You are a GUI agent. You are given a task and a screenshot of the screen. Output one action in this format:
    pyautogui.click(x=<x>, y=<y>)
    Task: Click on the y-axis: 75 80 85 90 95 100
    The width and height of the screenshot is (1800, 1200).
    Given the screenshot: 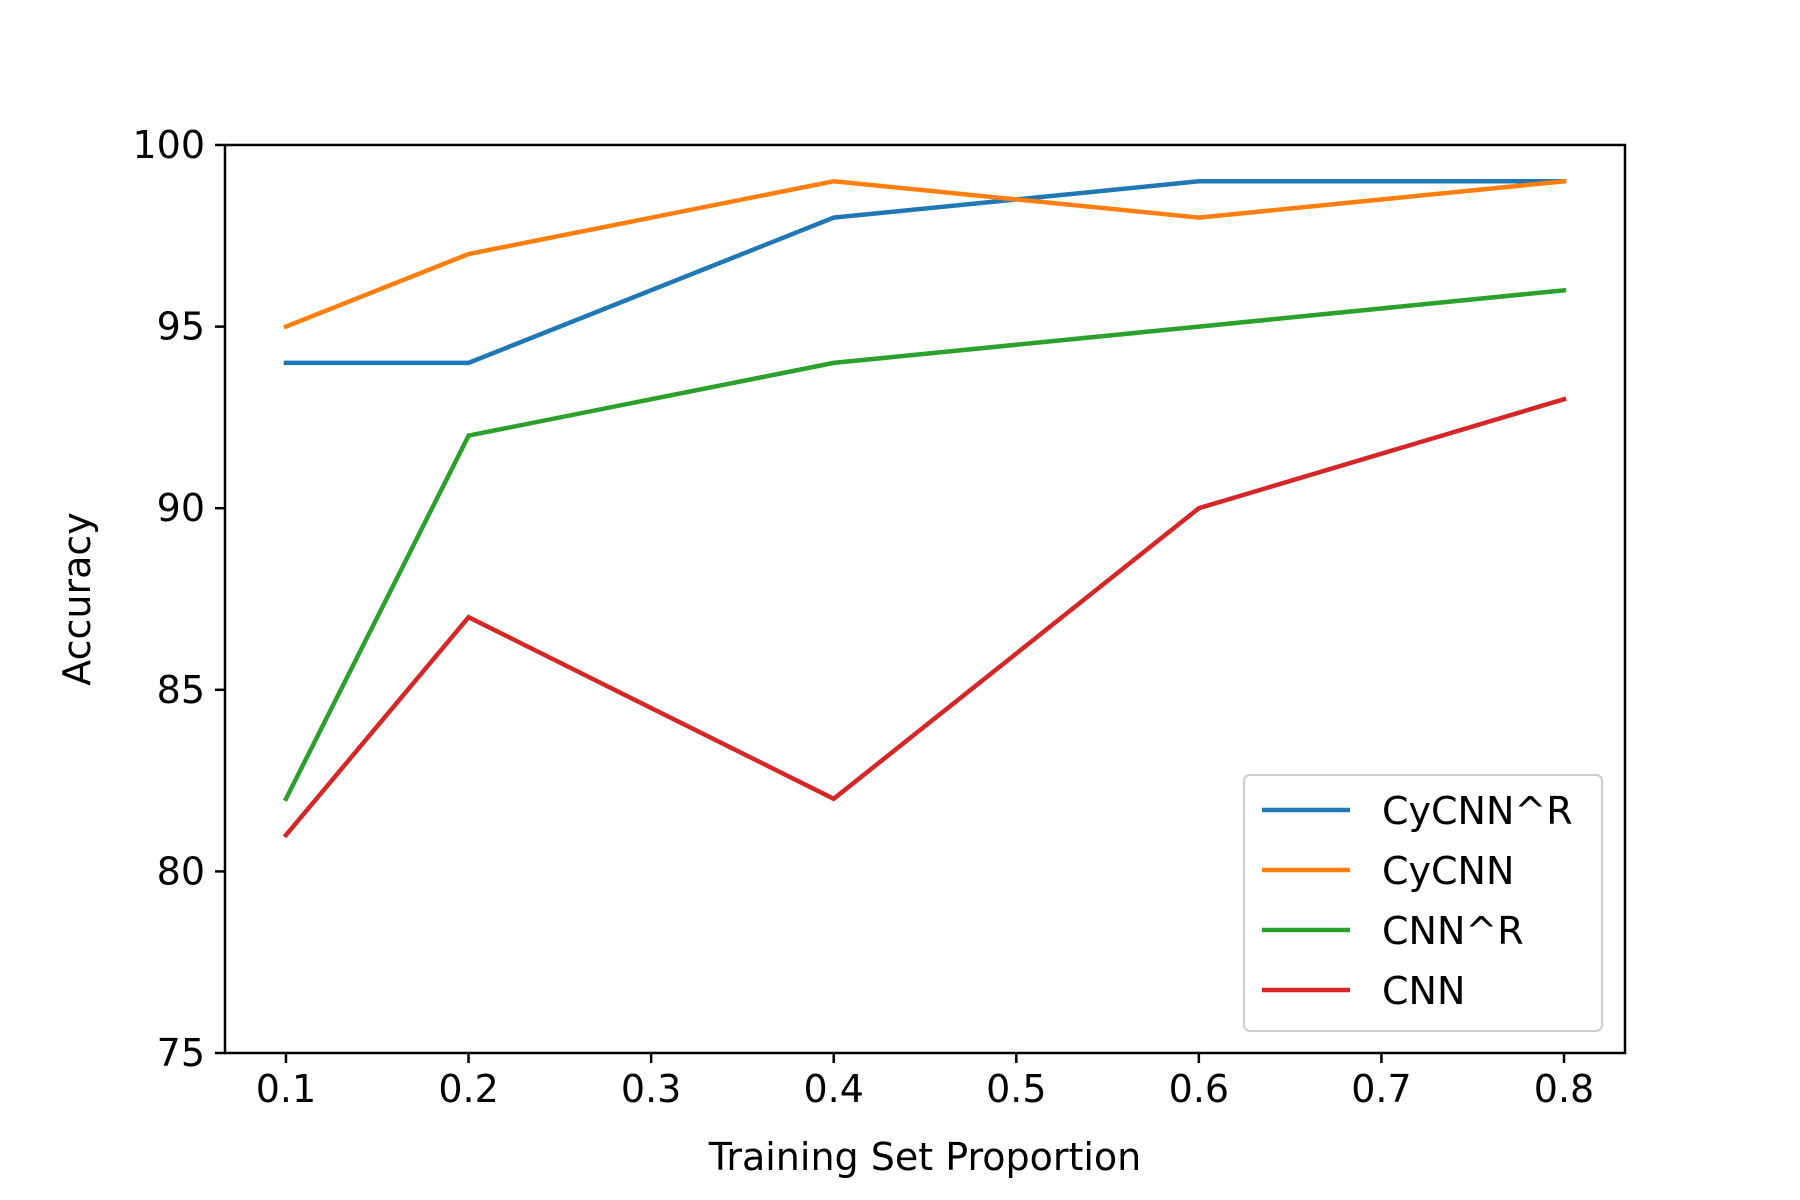 What is the action you would take?
    pyautogui.click(x=178, y=599)
    